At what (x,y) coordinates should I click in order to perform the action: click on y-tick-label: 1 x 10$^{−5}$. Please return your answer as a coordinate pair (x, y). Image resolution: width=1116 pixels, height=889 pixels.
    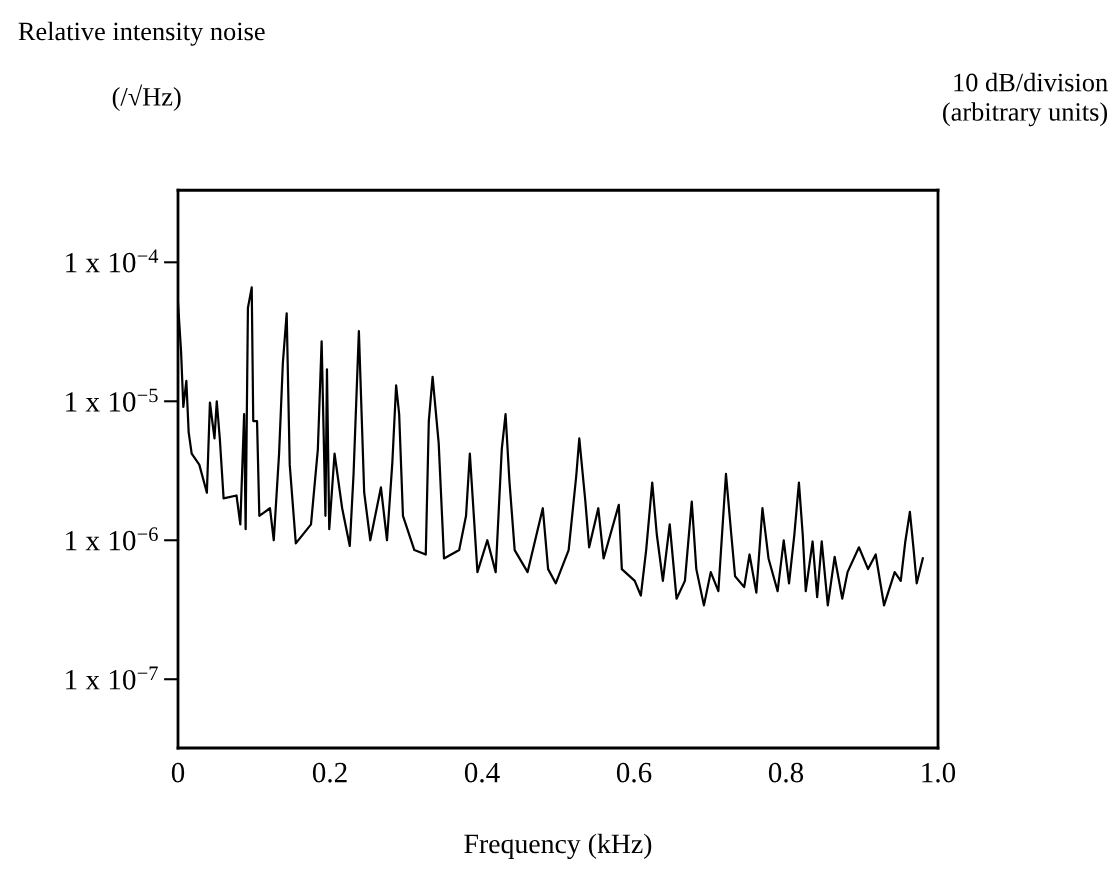
    Looking at the image, I should click on (112, 400).